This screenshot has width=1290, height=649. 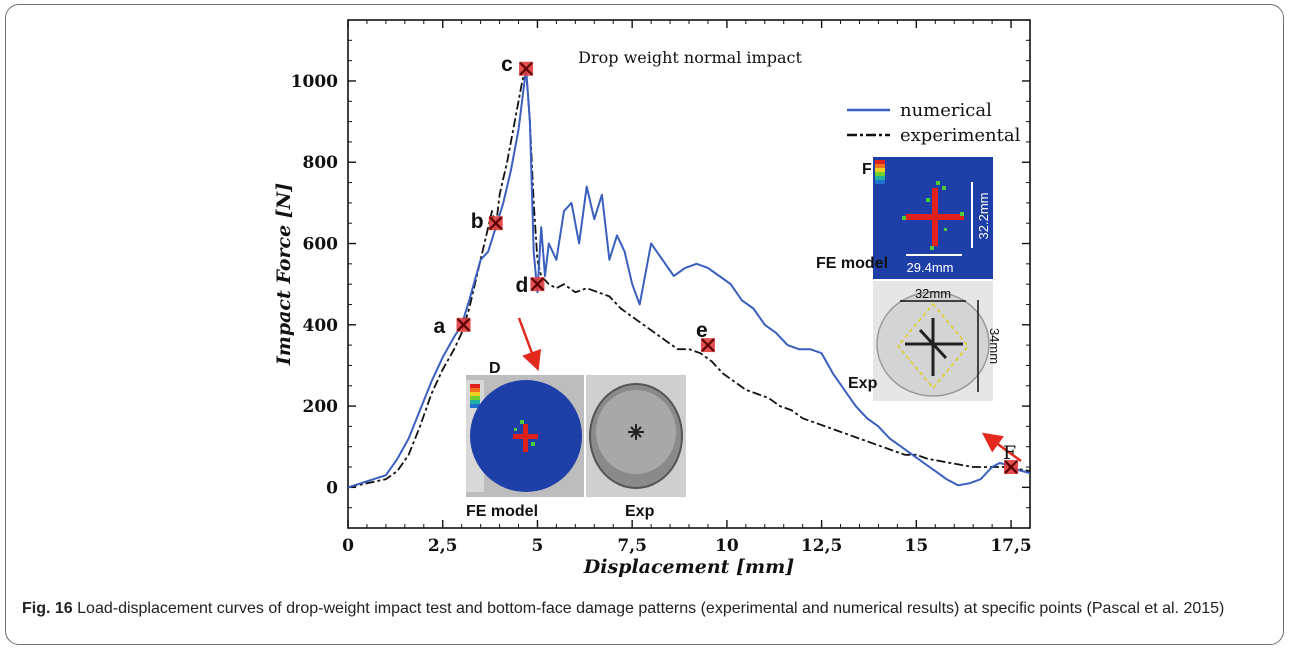 I want to click on x-tick-label: 15, so click(x=916, y=546).